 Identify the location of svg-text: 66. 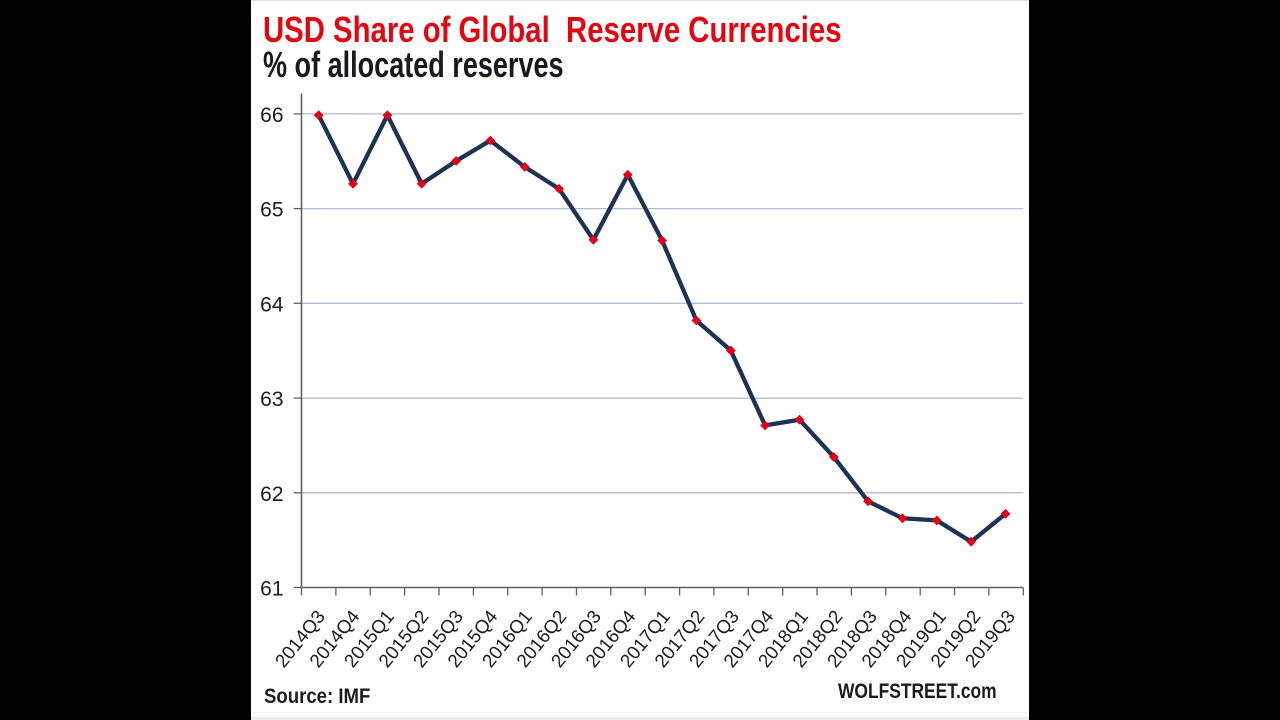
(271, 115).